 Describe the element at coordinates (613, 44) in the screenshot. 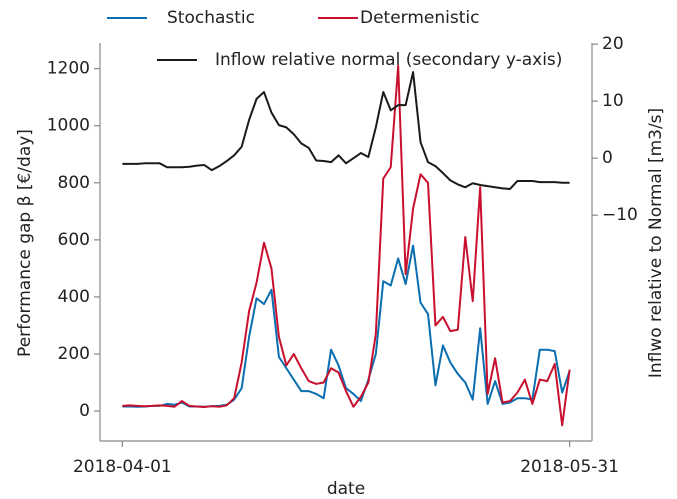

I see `y2-tick-label: 20` at that location.